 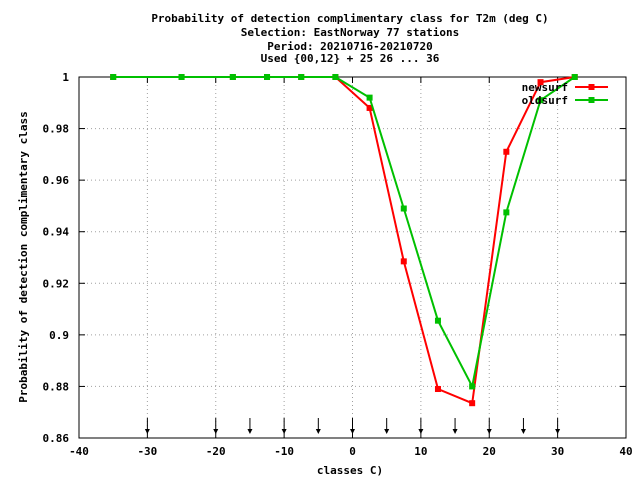 I want to click on x-tick-label: -20, so click(x=216, y=451).